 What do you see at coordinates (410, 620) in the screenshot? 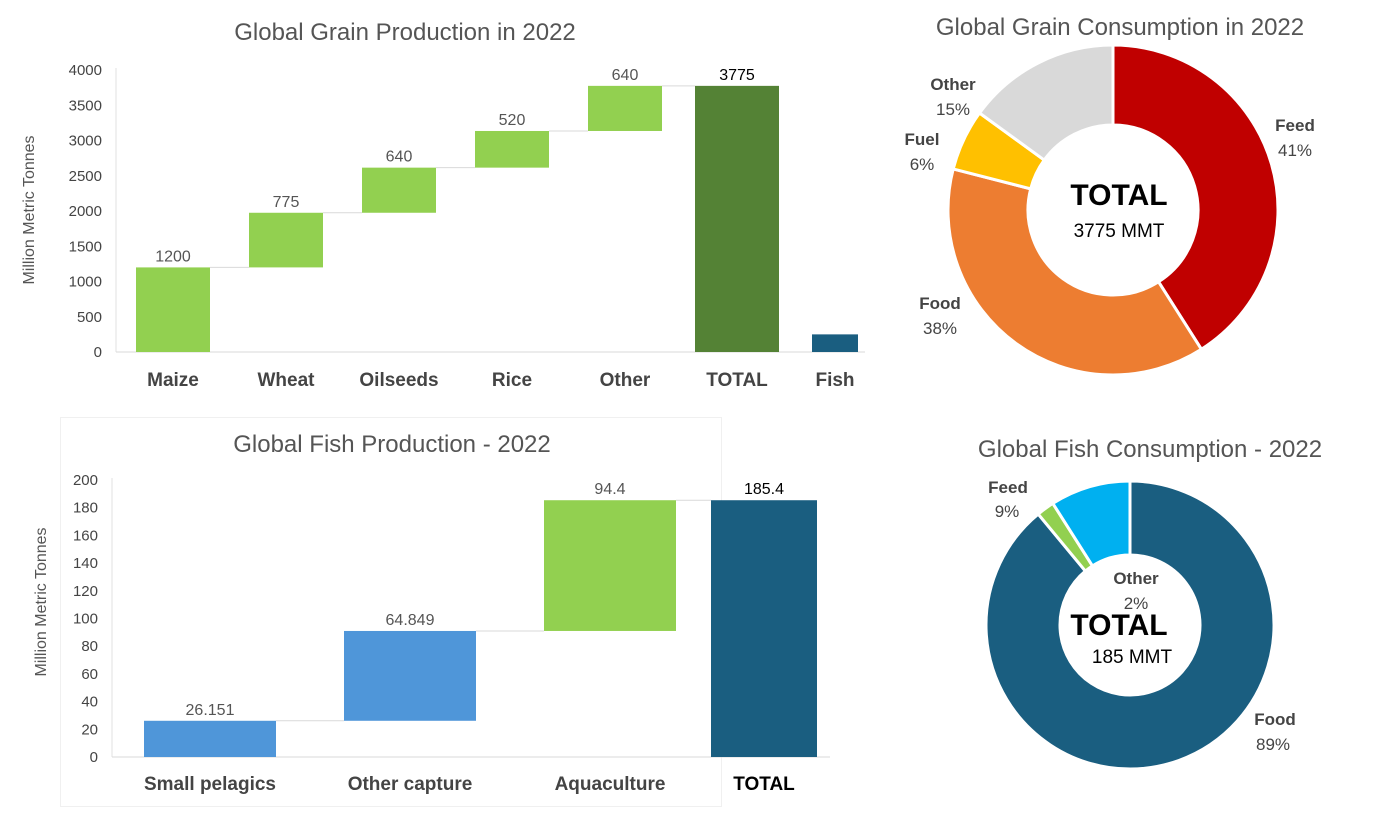
I see `fish-value-label: 64.849` at bounding box center [410, 620].